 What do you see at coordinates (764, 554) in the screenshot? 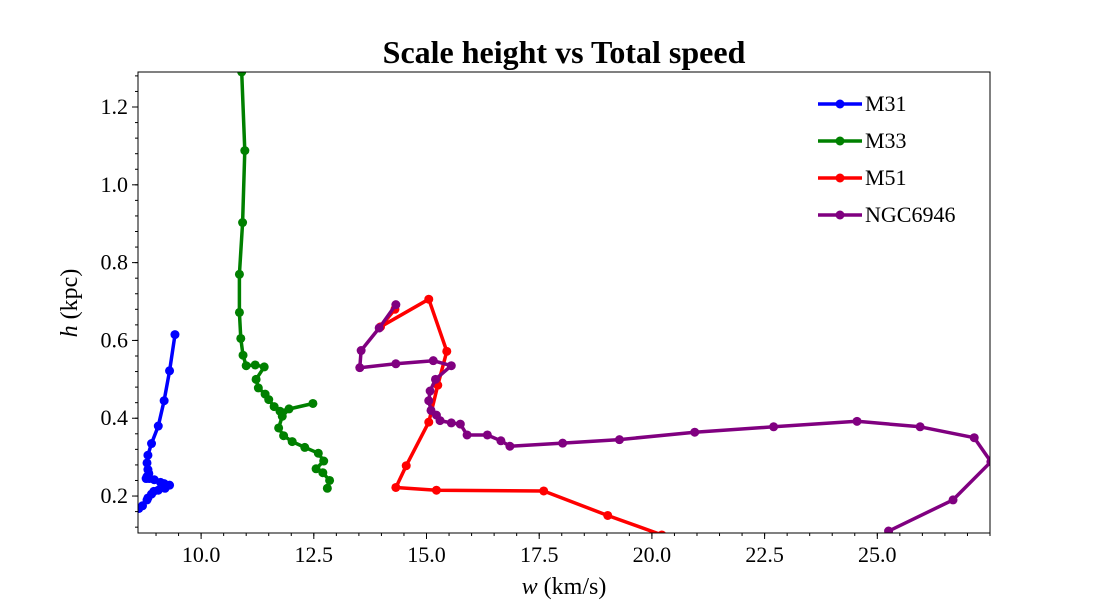
I see `x-tick-label: 22.5` at bounding box center [764, 554].